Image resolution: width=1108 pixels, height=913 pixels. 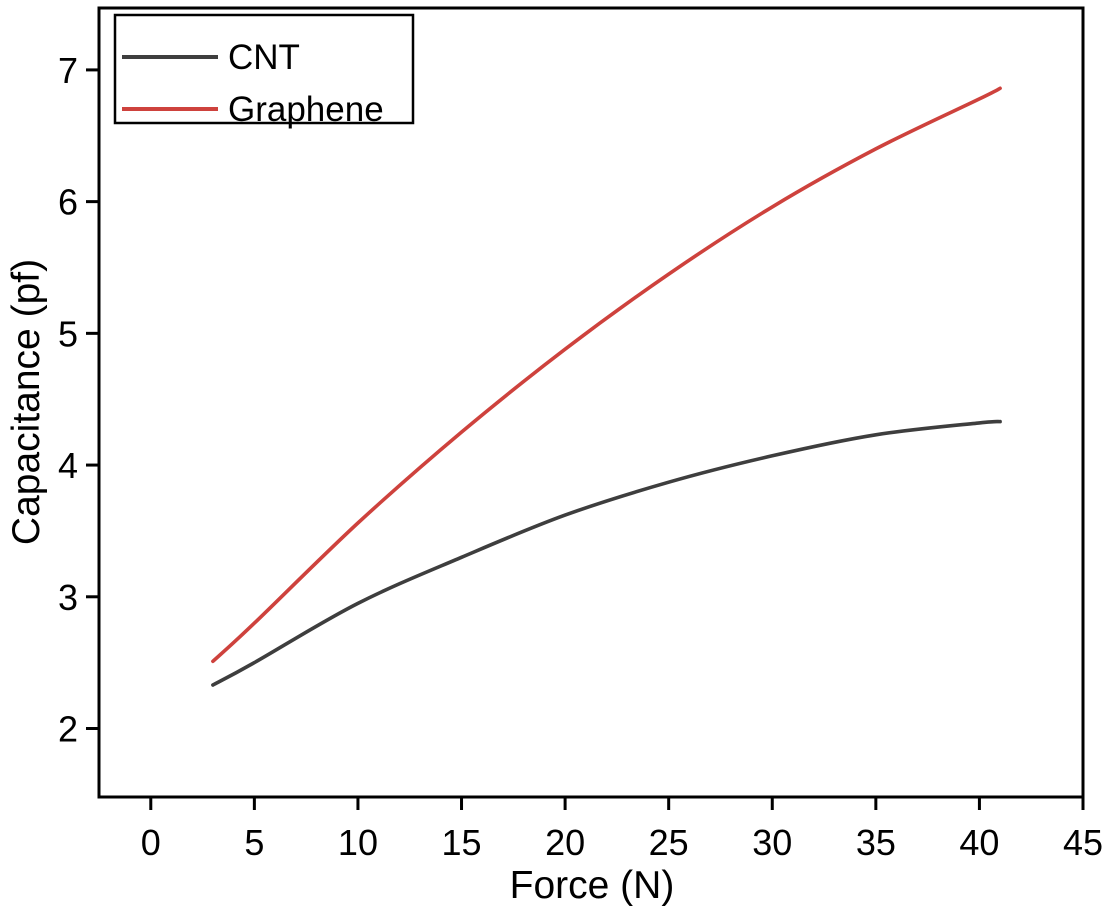 I want to click on legend-label-cnt: CNT, so click(x=264, y=57).